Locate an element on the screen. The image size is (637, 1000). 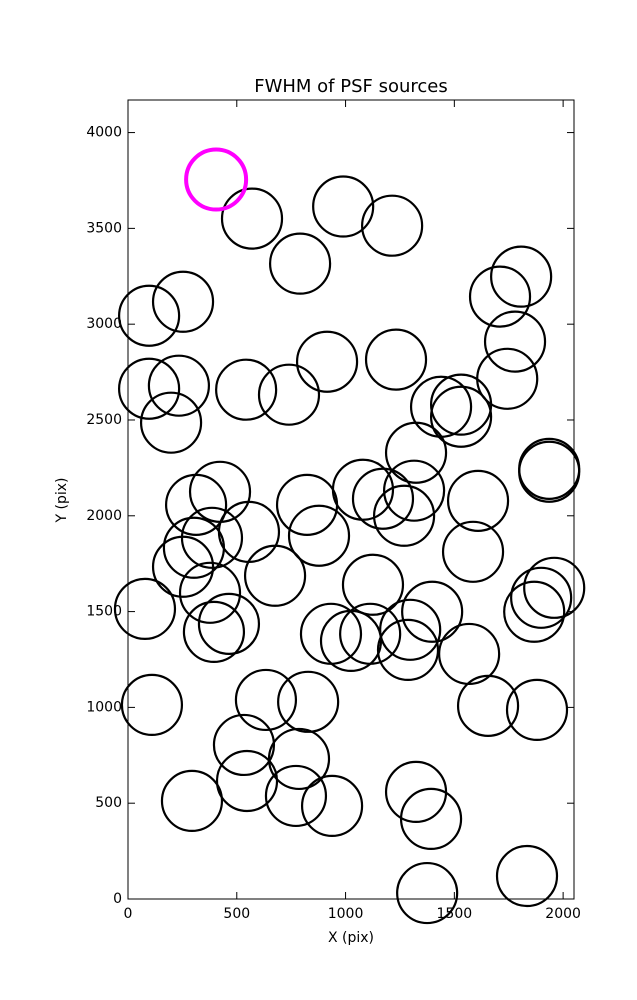
x-tick-label: 1000 is located at coordinates (346, 914).